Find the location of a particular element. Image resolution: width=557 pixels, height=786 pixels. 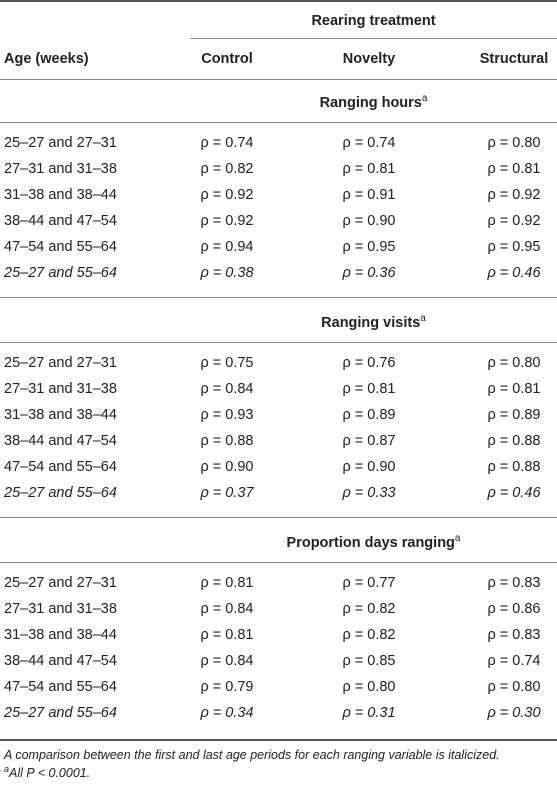

novelty-cell: ρ = 0.33 is located at coordinates (369, 493).